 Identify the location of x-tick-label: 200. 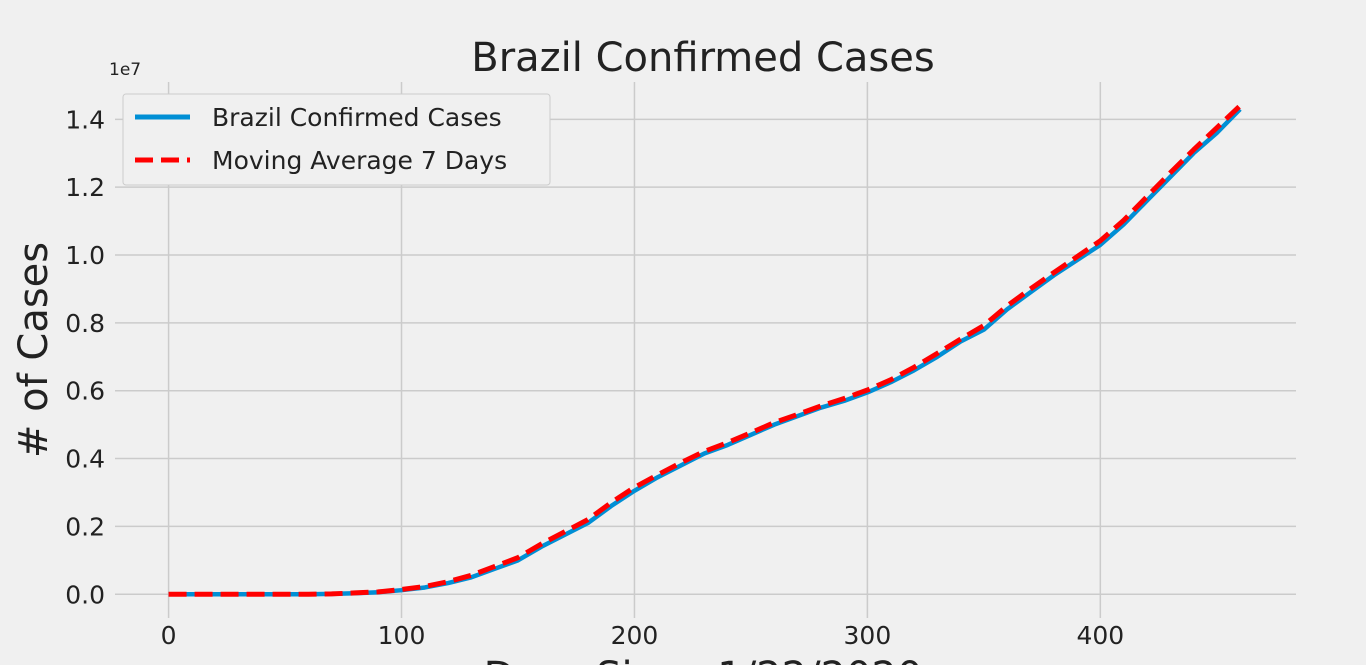
(635, 635).